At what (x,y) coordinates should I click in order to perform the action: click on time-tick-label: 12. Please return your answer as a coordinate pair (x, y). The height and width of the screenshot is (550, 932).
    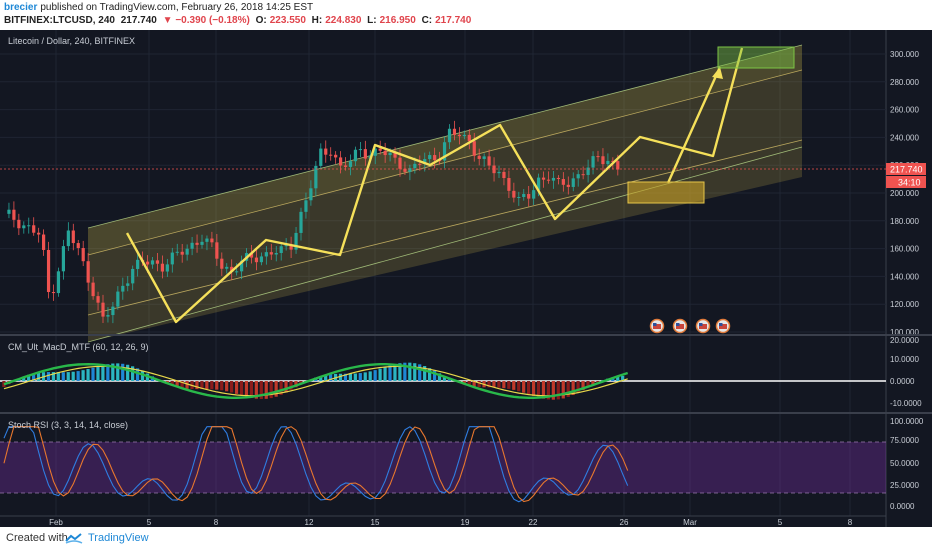
    Looking at the image, I should click on (309, 522).